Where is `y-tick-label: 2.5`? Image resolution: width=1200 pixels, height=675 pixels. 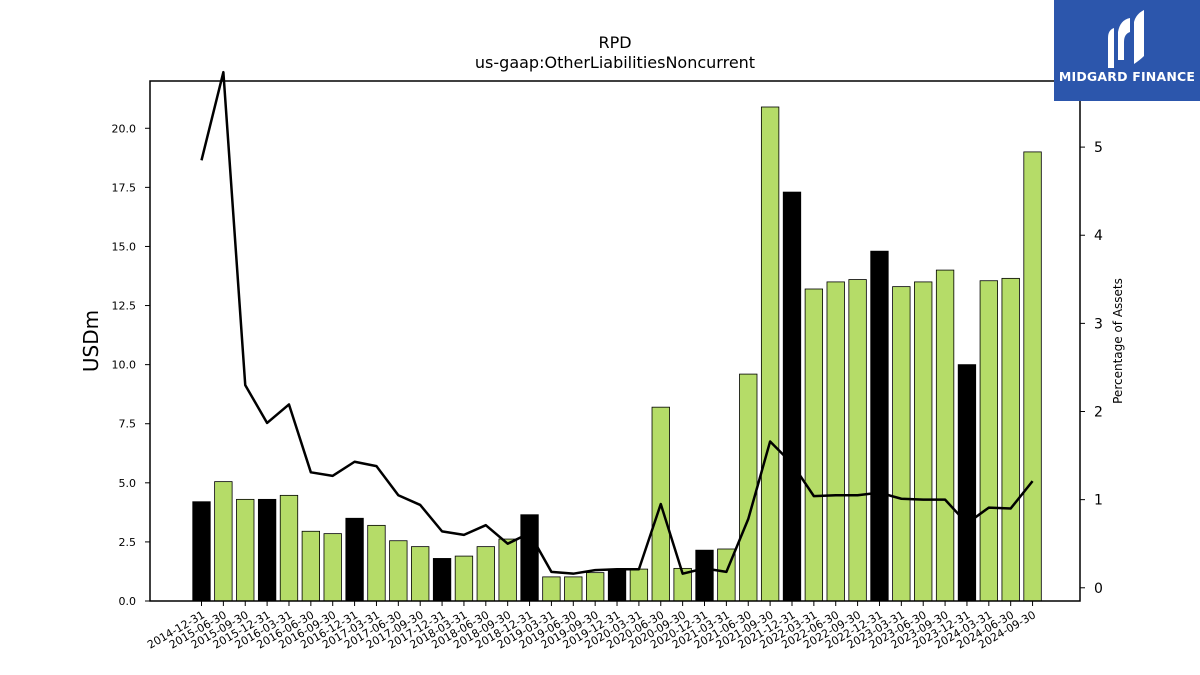
y-tick-label: 2.5 is located at coordinates (128, 542).